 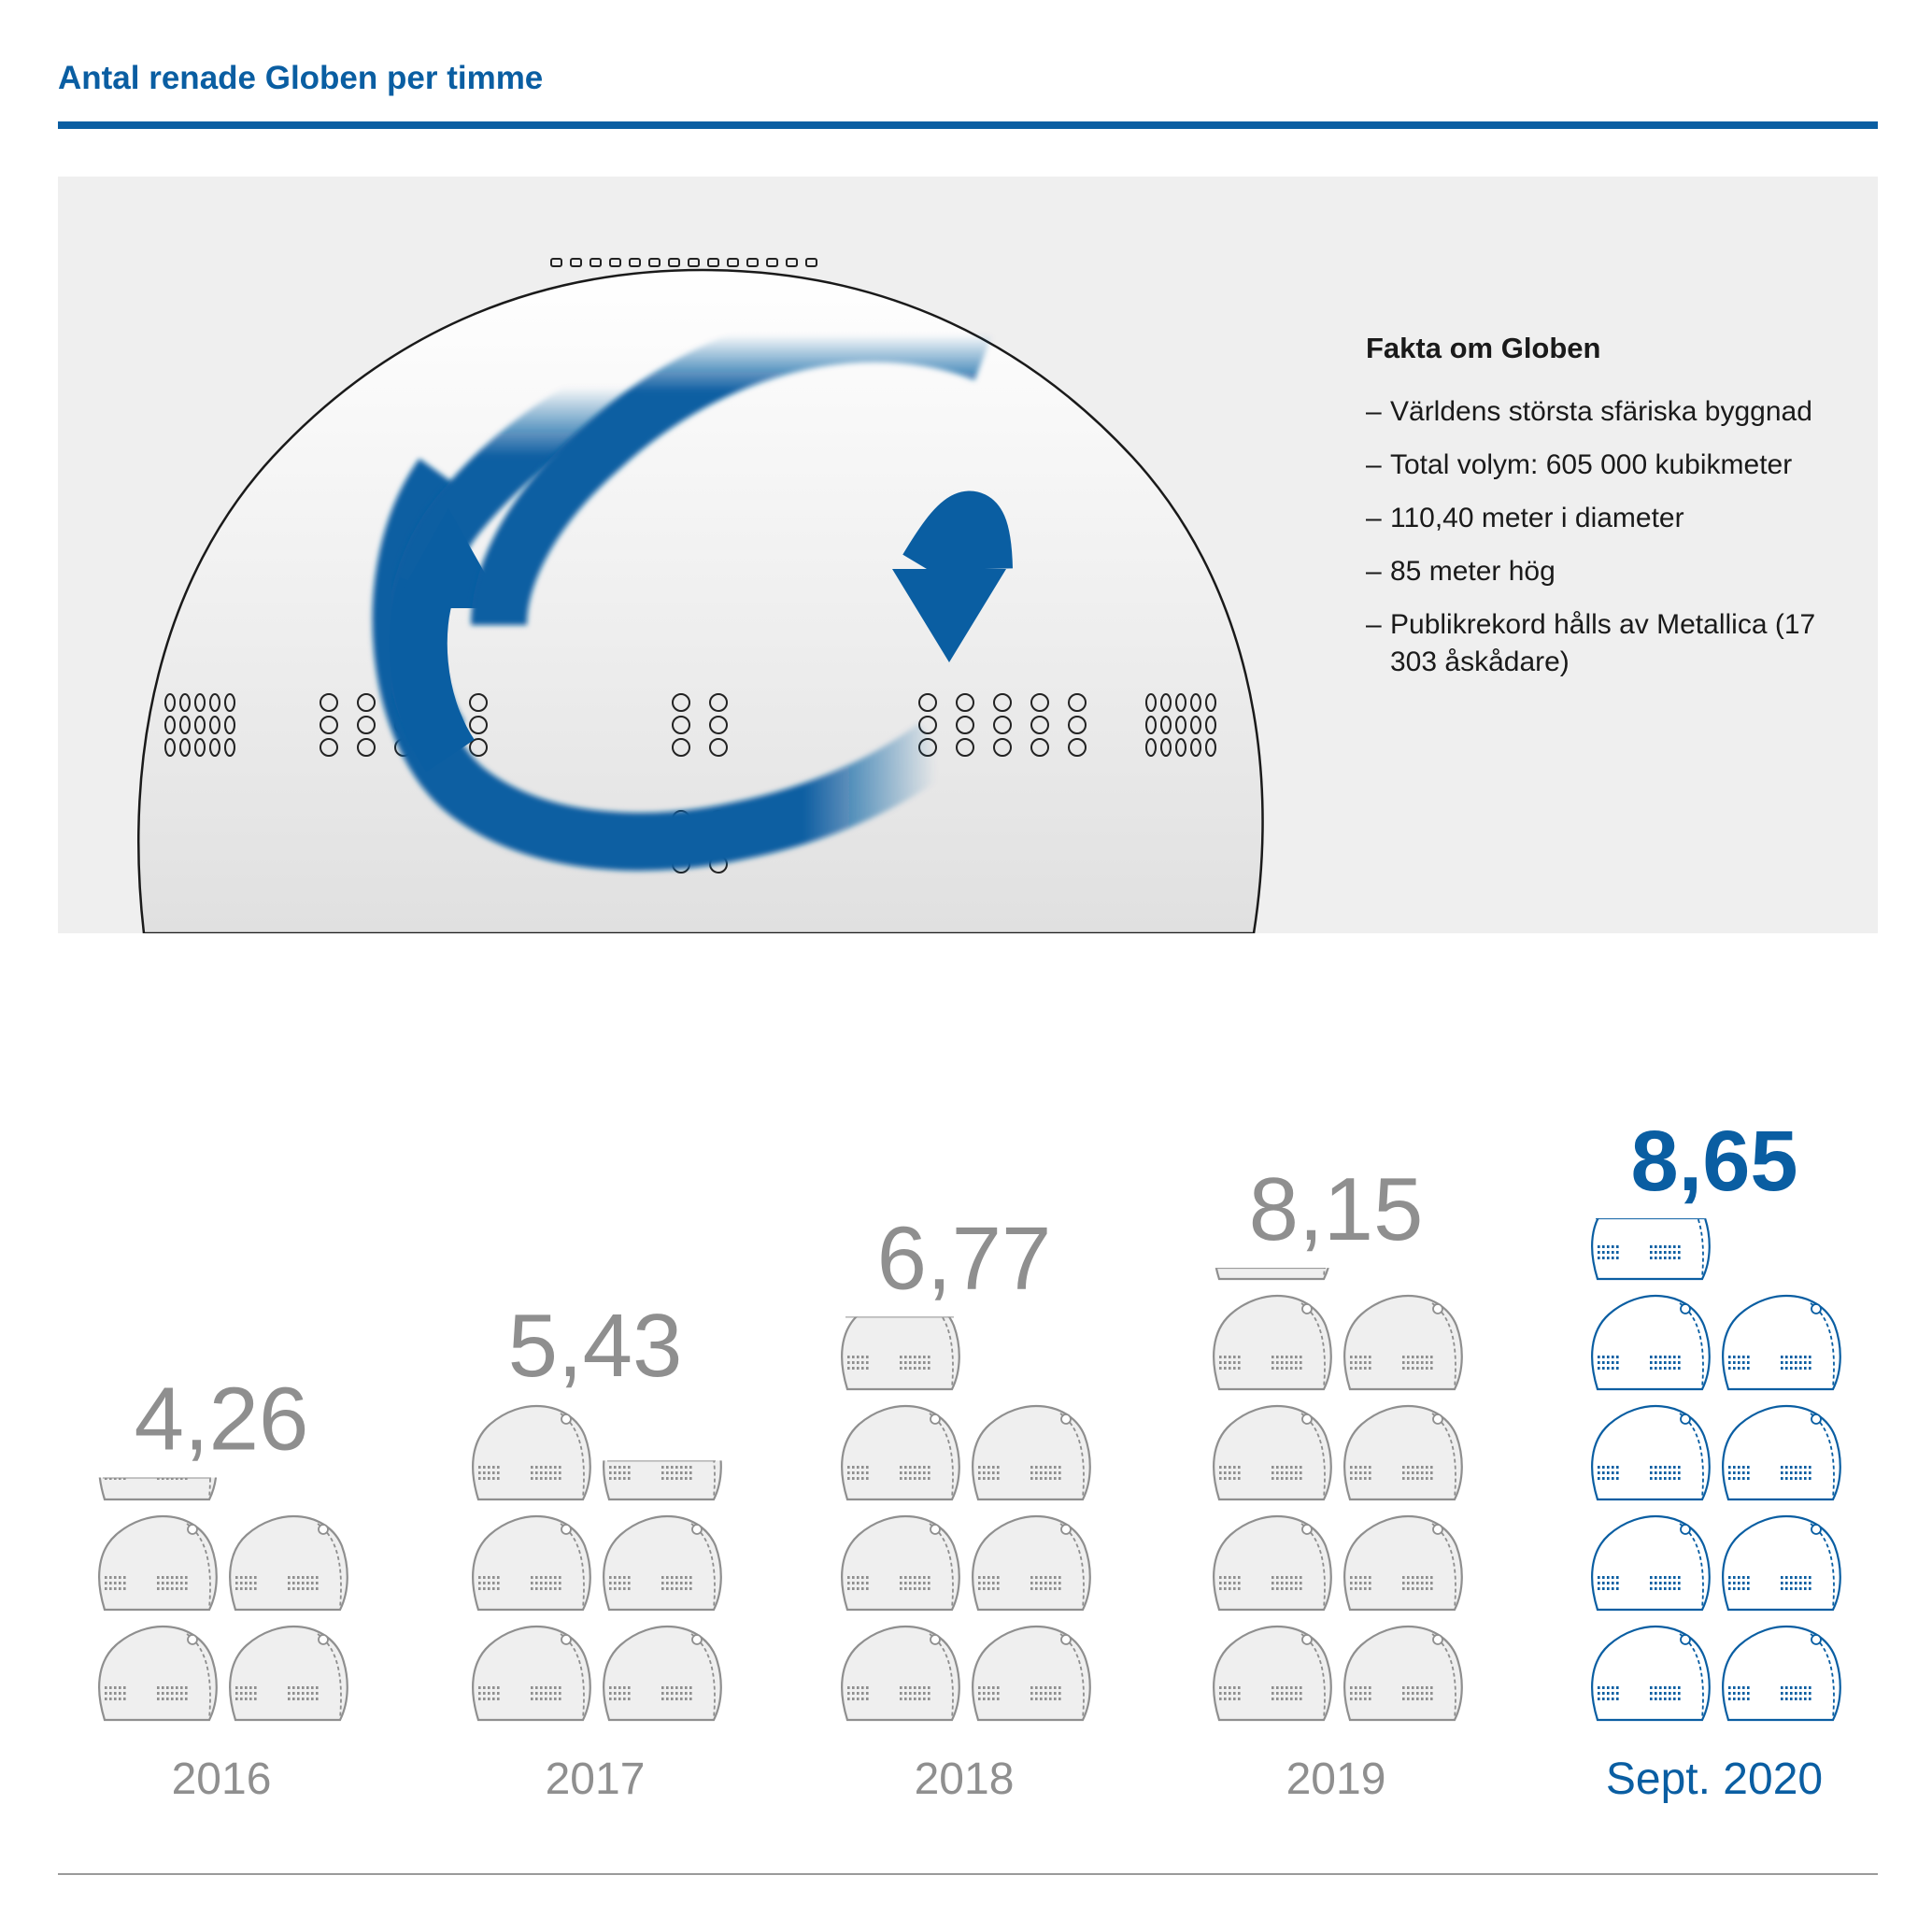 I want to click on value-label: 5,43, so click(x=596, y=1346).